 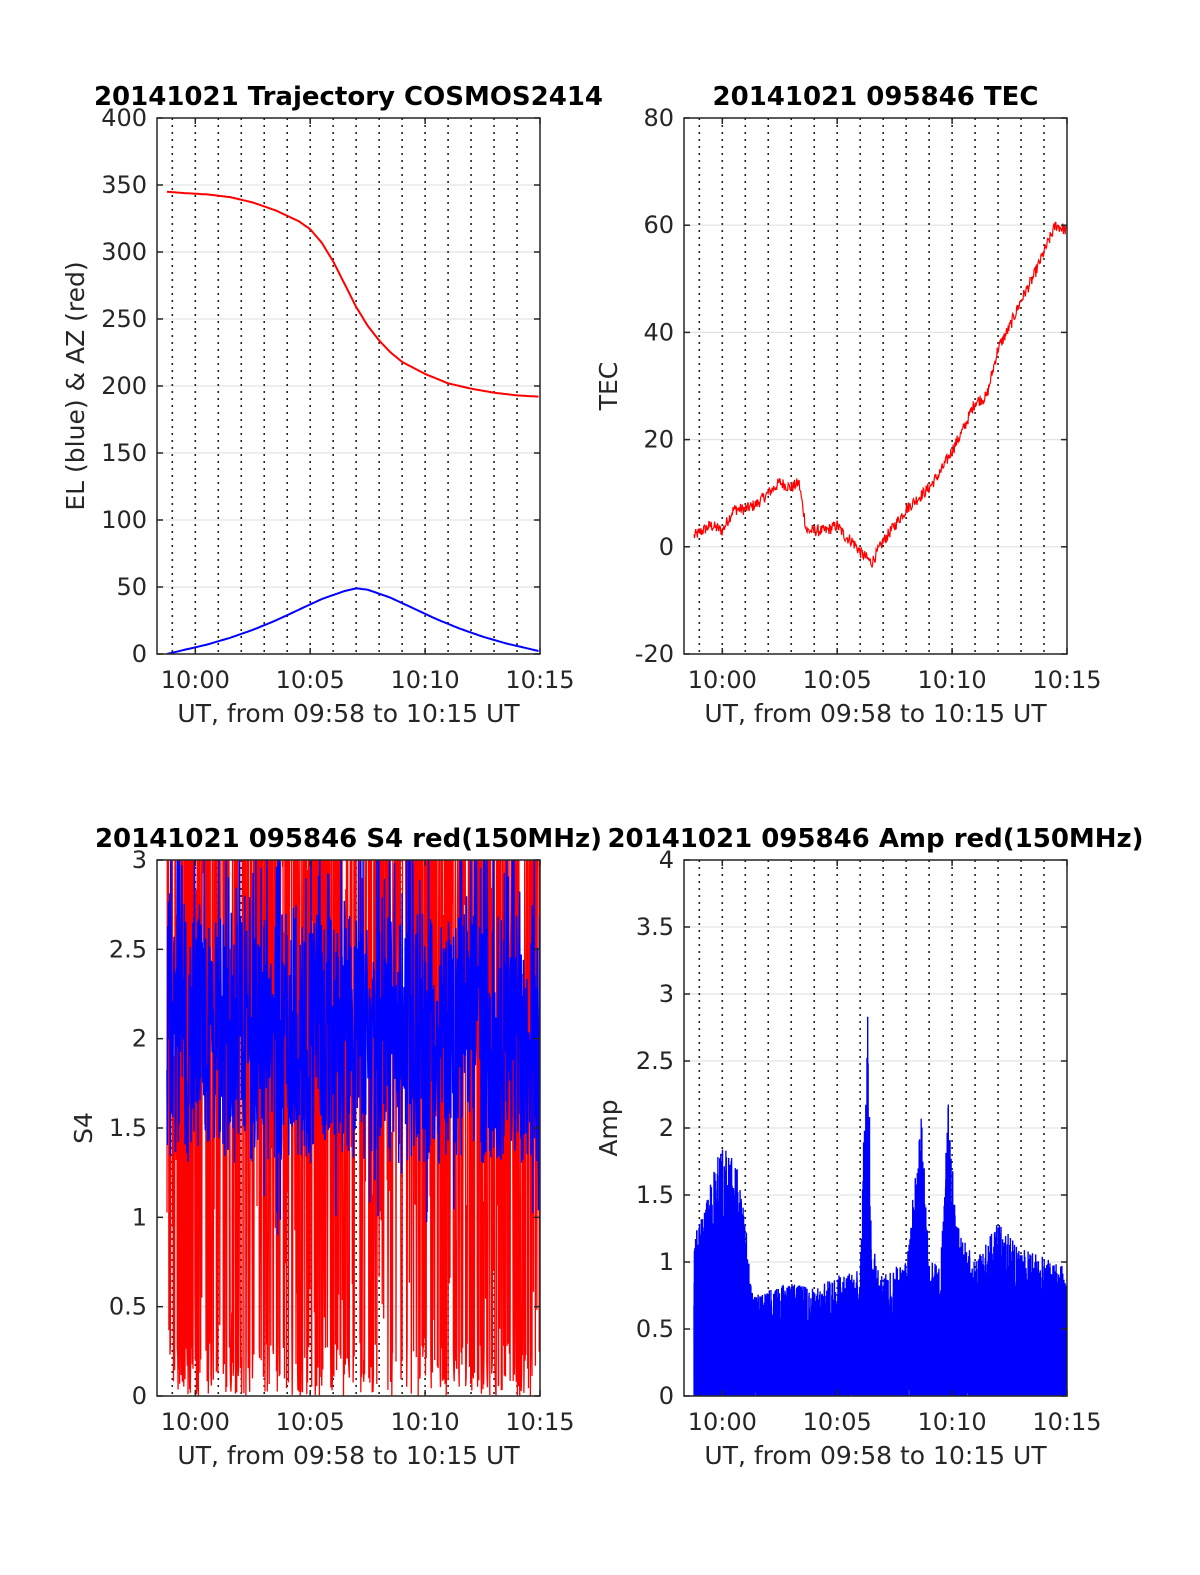 I want to click on y-tick-label: 100, so click(x=124, y=520).